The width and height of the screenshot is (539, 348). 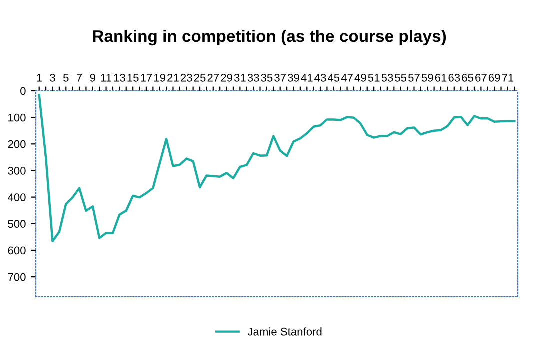 I want to click on x-tick-label: 3, so click(x=53, y=78).